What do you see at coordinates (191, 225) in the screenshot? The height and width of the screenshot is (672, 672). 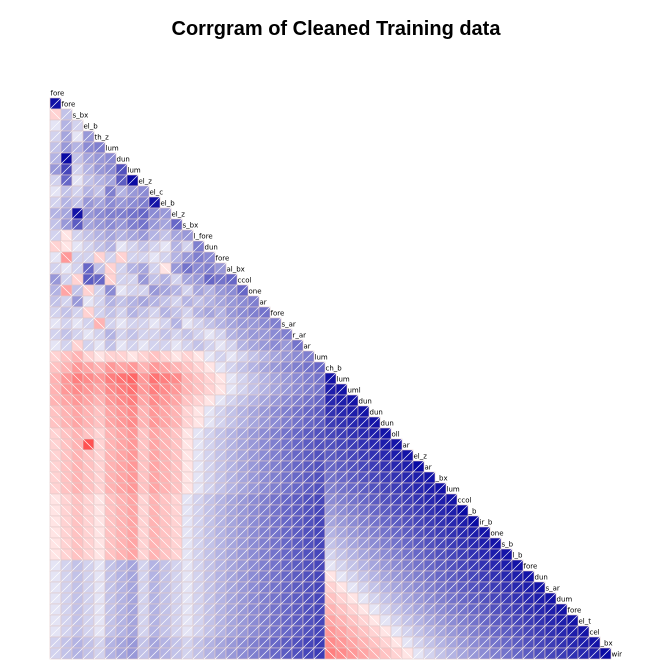 I see `diagonal-label: s_bx` at bounding box center [191, 225].